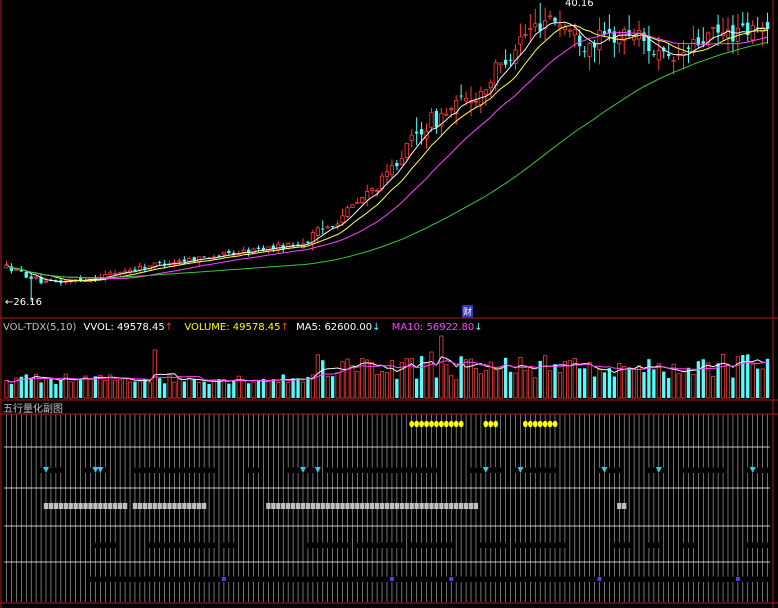 This screenshot has height=608, width=778. I want to click on volume-panel, so click(387, 367).